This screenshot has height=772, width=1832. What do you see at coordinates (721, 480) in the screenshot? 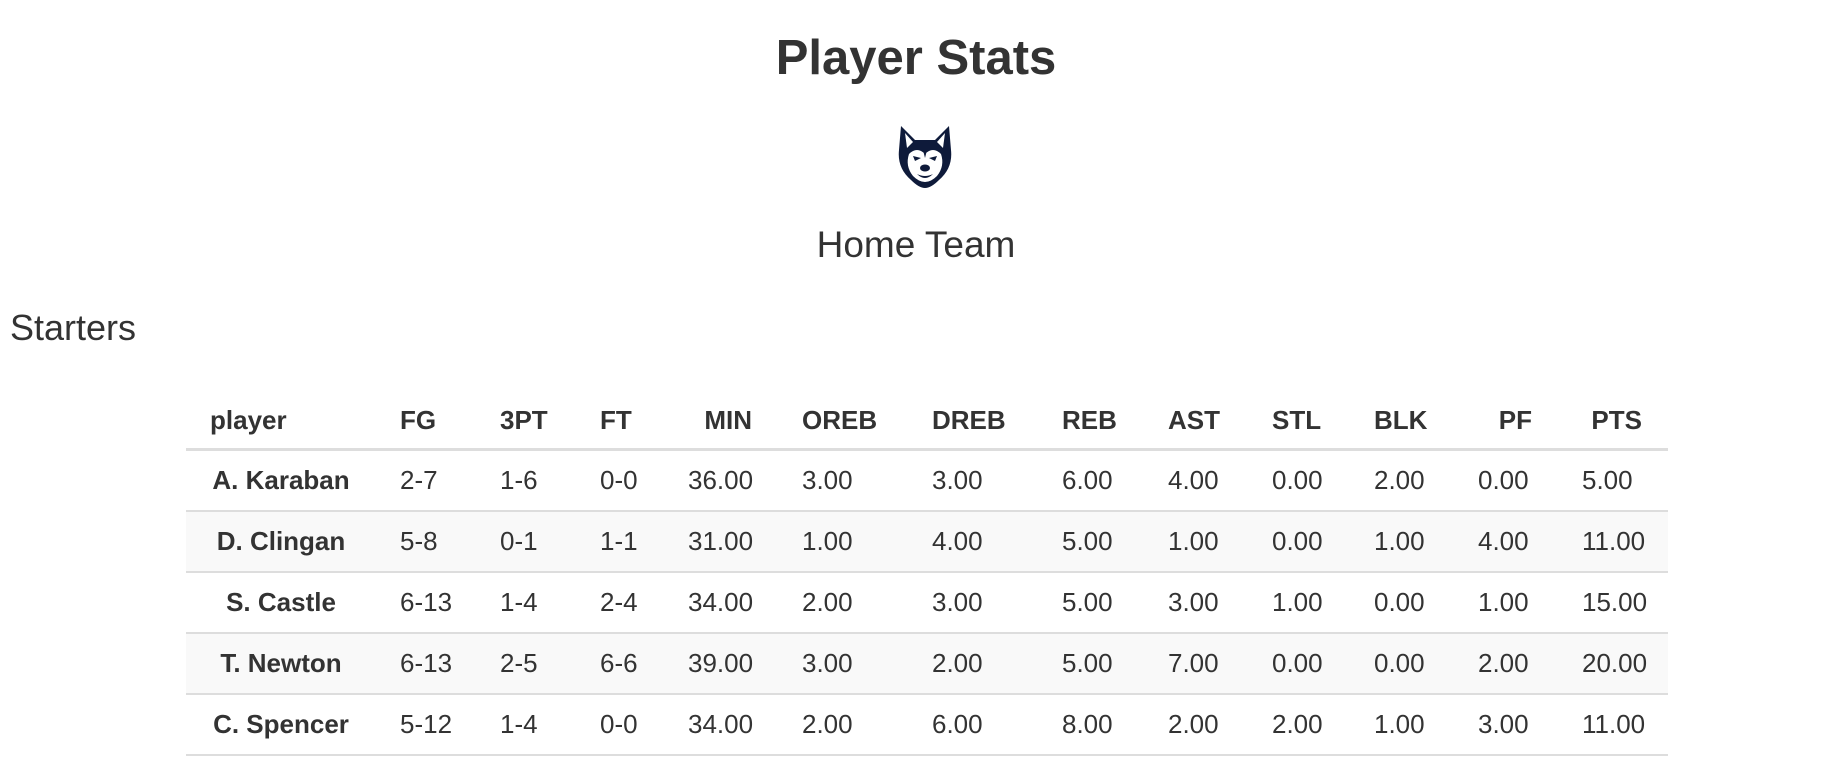
I see `stat-cell: 36.00` at bounding box center [721, 480].